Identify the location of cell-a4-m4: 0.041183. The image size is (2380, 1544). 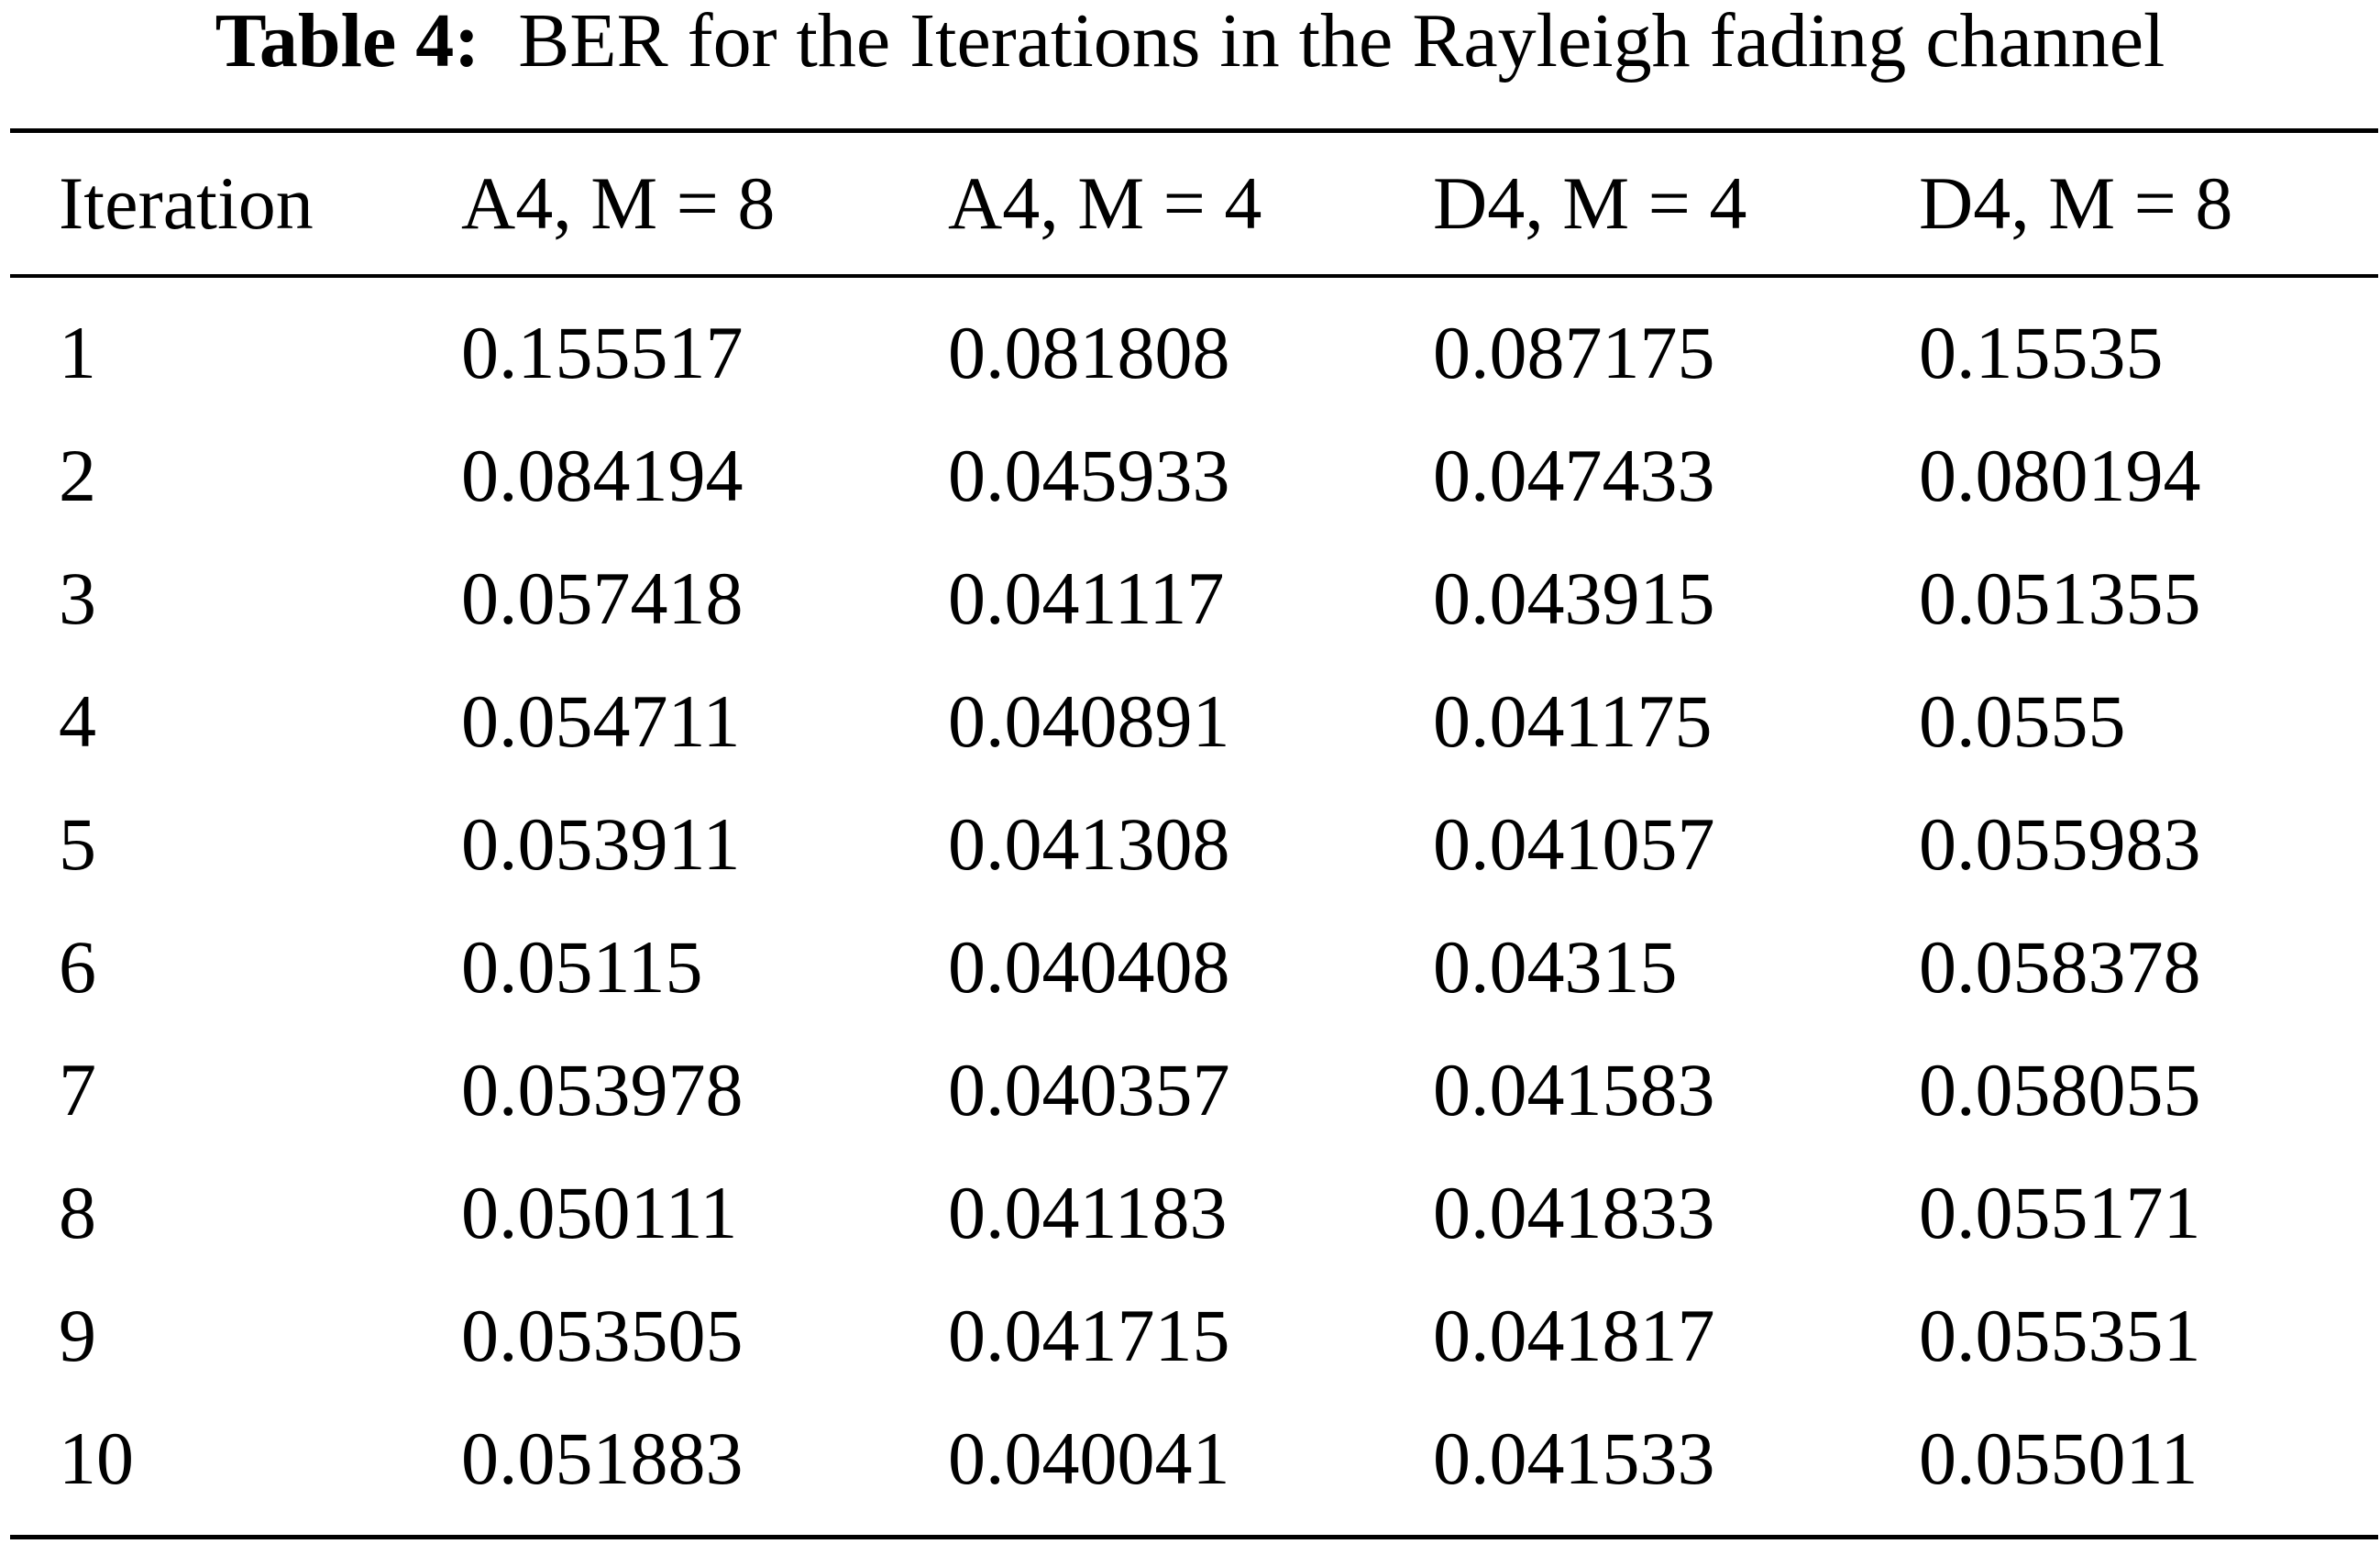
(1088, 1212).